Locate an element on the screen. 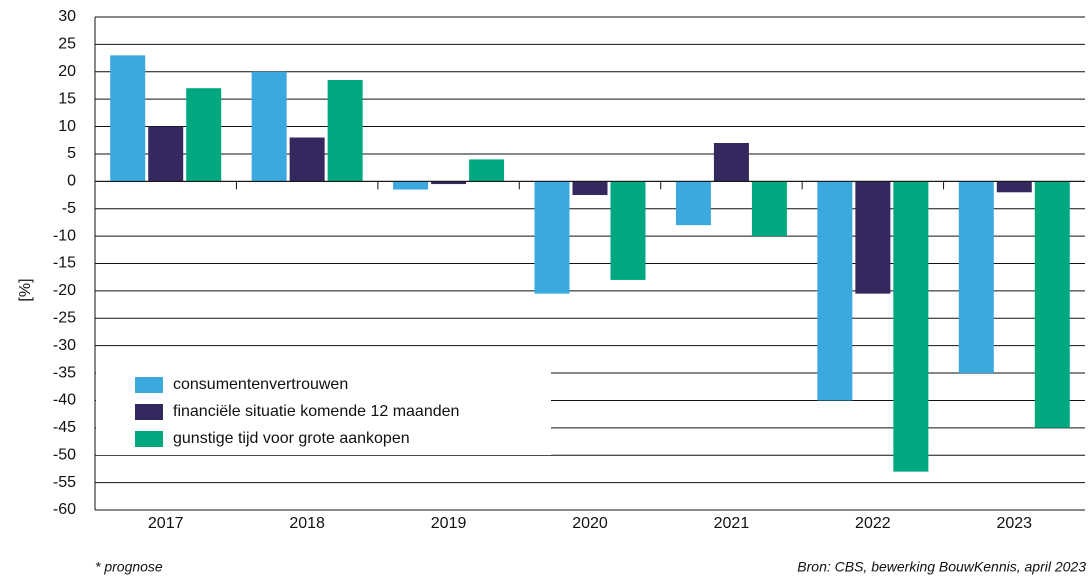 Image resolution: width=1090 pixels, height=580 pixels. y-tick-label: -50 is located at coordinates (64, 454).